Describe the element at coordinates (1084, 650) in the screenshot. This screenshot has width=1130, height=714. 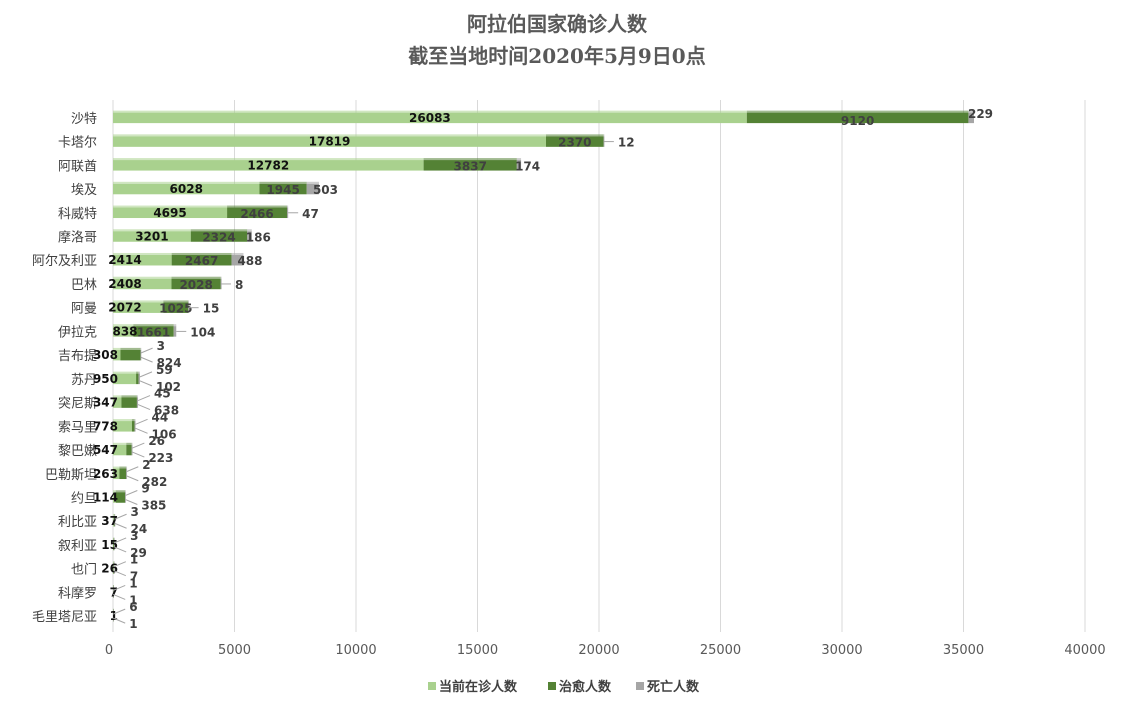
I see `x-tick-label: 40000` at that location.